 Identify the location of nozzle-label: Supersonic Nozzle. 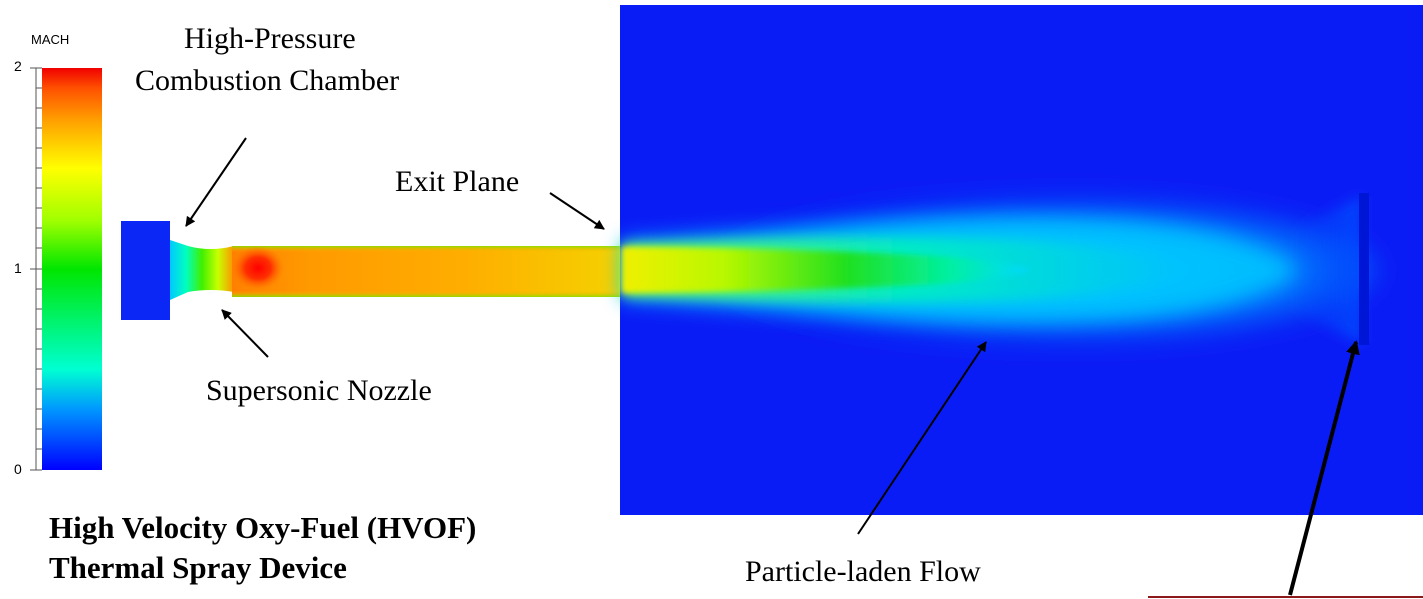
(319, 390).